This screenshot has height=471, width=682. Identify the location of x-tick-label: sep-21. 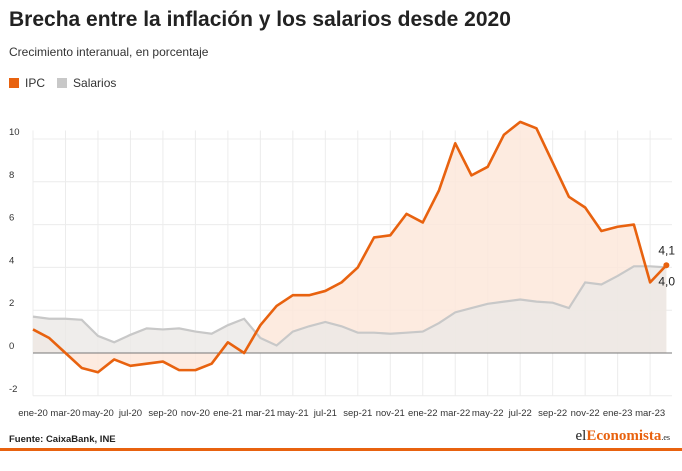
(357, 413).